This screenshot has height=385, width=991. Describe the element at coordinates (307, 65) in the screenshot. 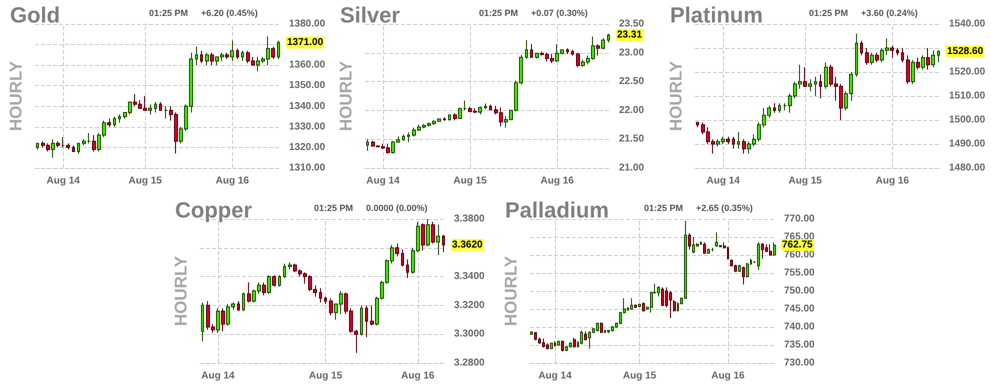

I see `y-tick-label: 1360.00` at that location.